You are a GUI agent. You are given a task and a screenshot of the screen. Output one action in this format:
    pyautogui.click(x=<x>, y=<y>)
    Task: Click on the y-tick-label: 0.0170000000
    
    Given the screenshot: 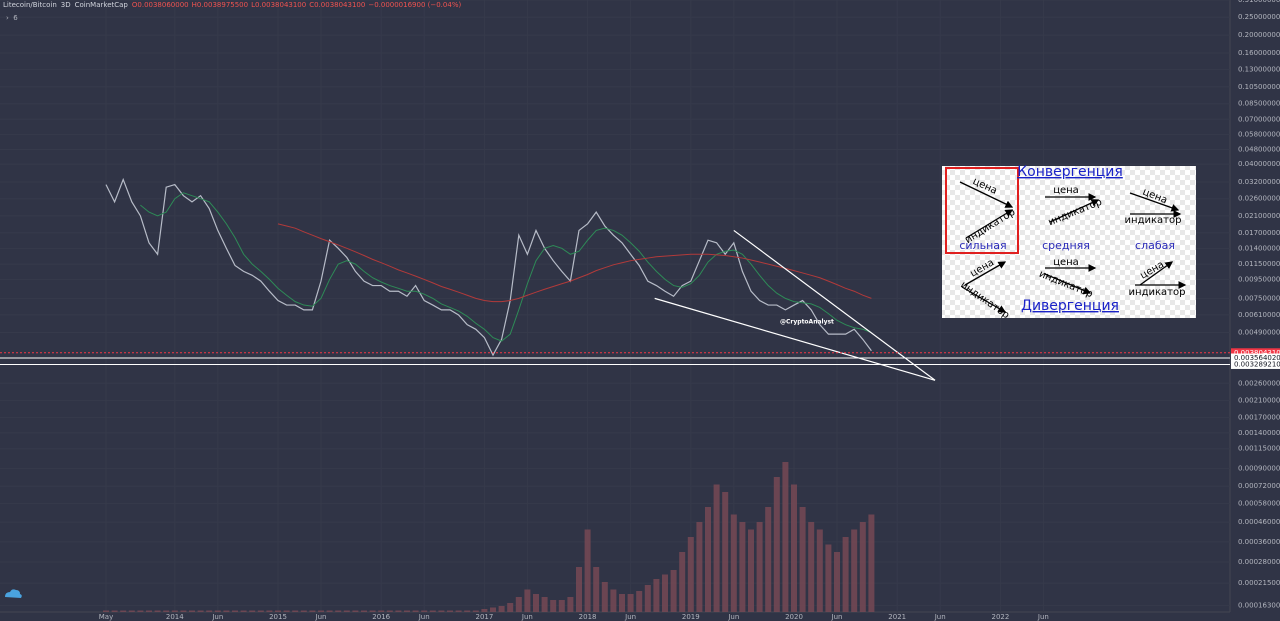 What is the action you would take?
    pyautogui.click(x=1259, y=233)
    